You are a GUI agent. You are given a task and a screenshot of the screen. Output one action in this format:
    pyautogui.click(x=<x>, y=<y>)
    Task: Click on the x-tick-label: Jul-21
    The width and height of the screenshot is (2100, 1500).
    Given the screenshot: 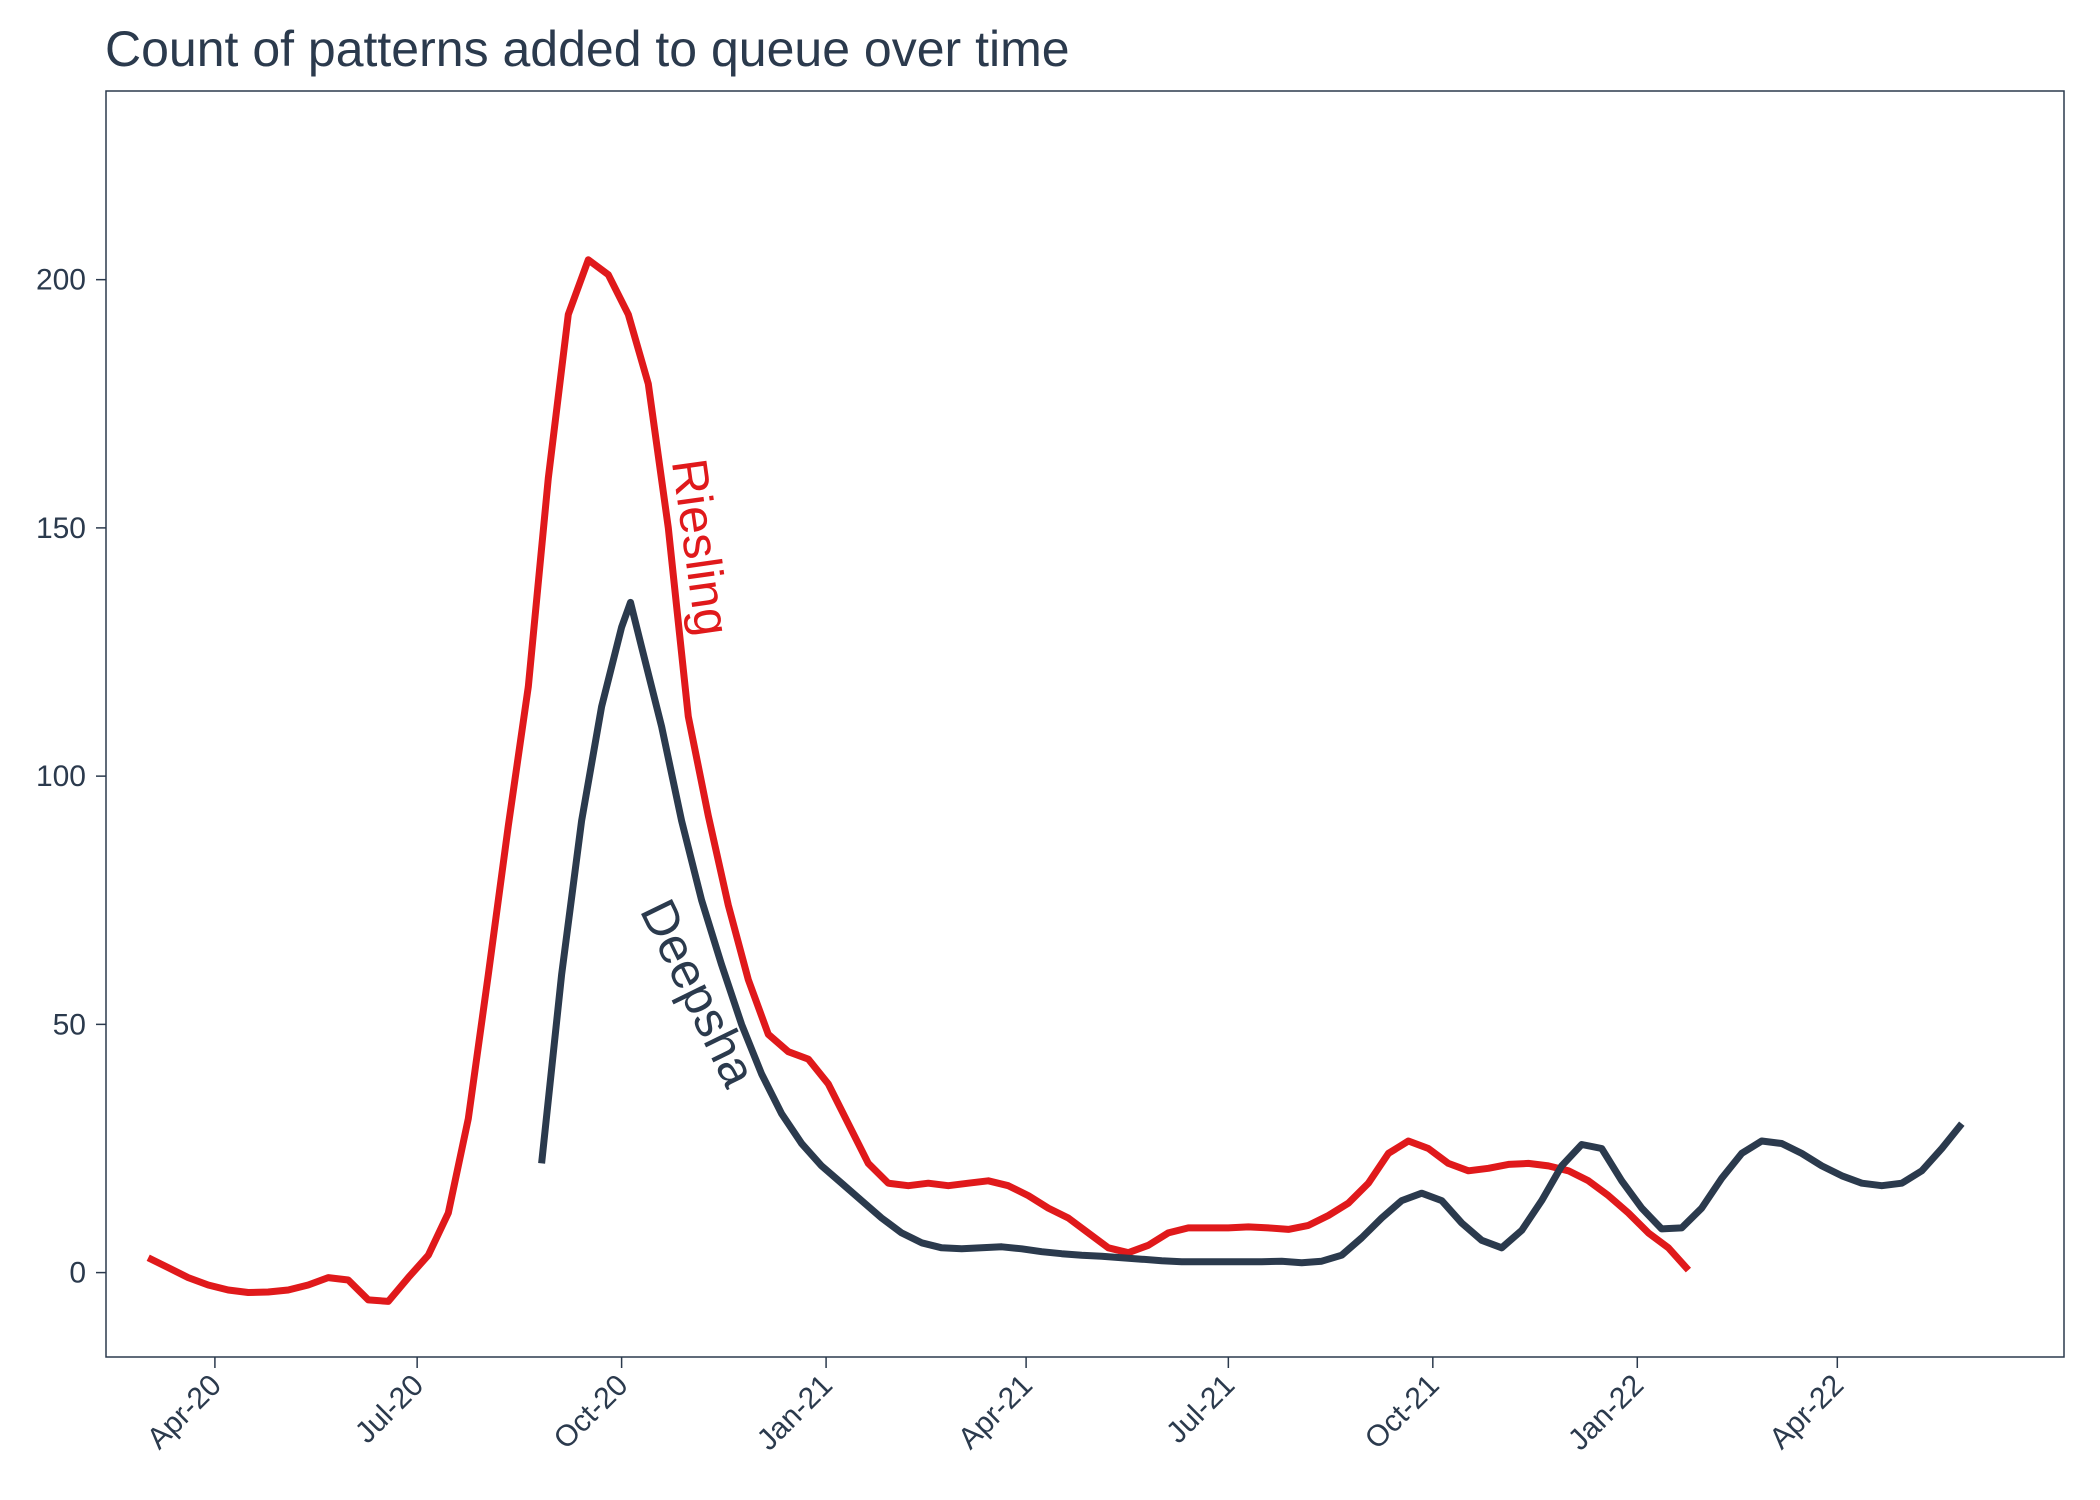 What is the action you would take?
    pyautogui.click(x=1200, y=1409)
    